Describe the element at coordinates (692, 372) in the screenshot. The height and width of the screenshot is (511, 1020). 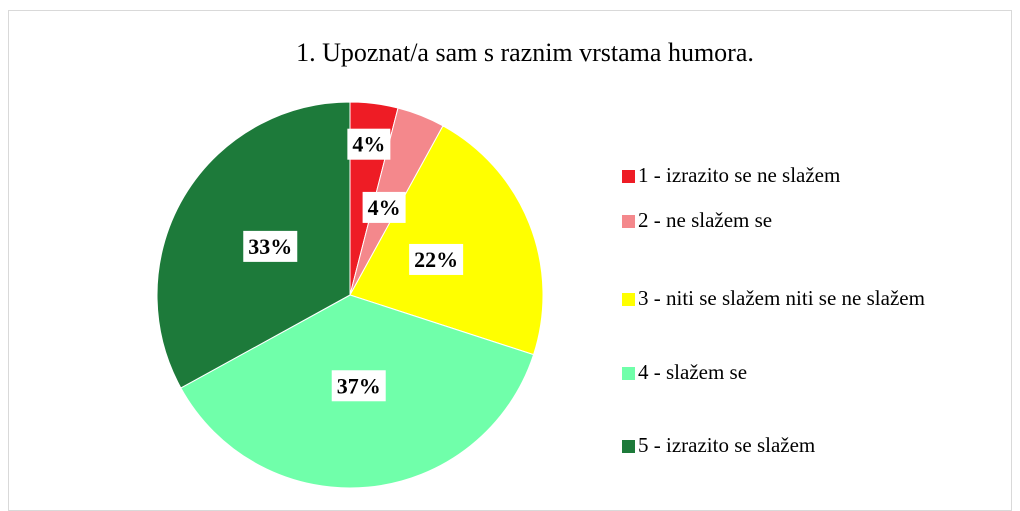
I see `legend-label: 4 - slažem se` at that location.